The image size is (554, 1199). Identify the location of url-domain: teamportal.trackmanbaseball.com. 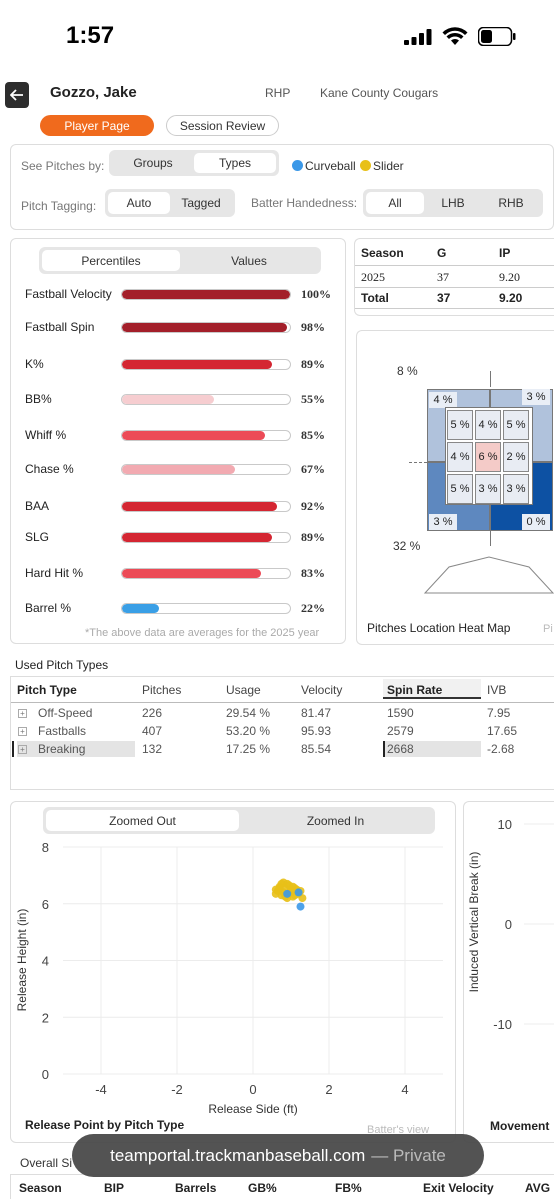
(238, 1155).